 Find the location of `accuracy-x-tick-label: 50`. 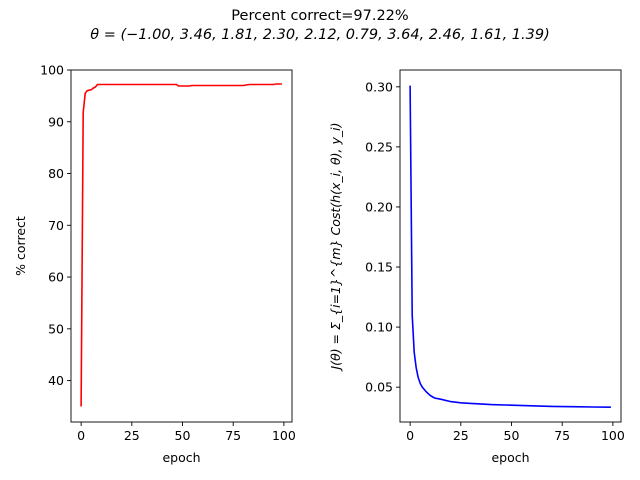

accuracy-x-tick-label: 50 is located at coordinates (183, 435).